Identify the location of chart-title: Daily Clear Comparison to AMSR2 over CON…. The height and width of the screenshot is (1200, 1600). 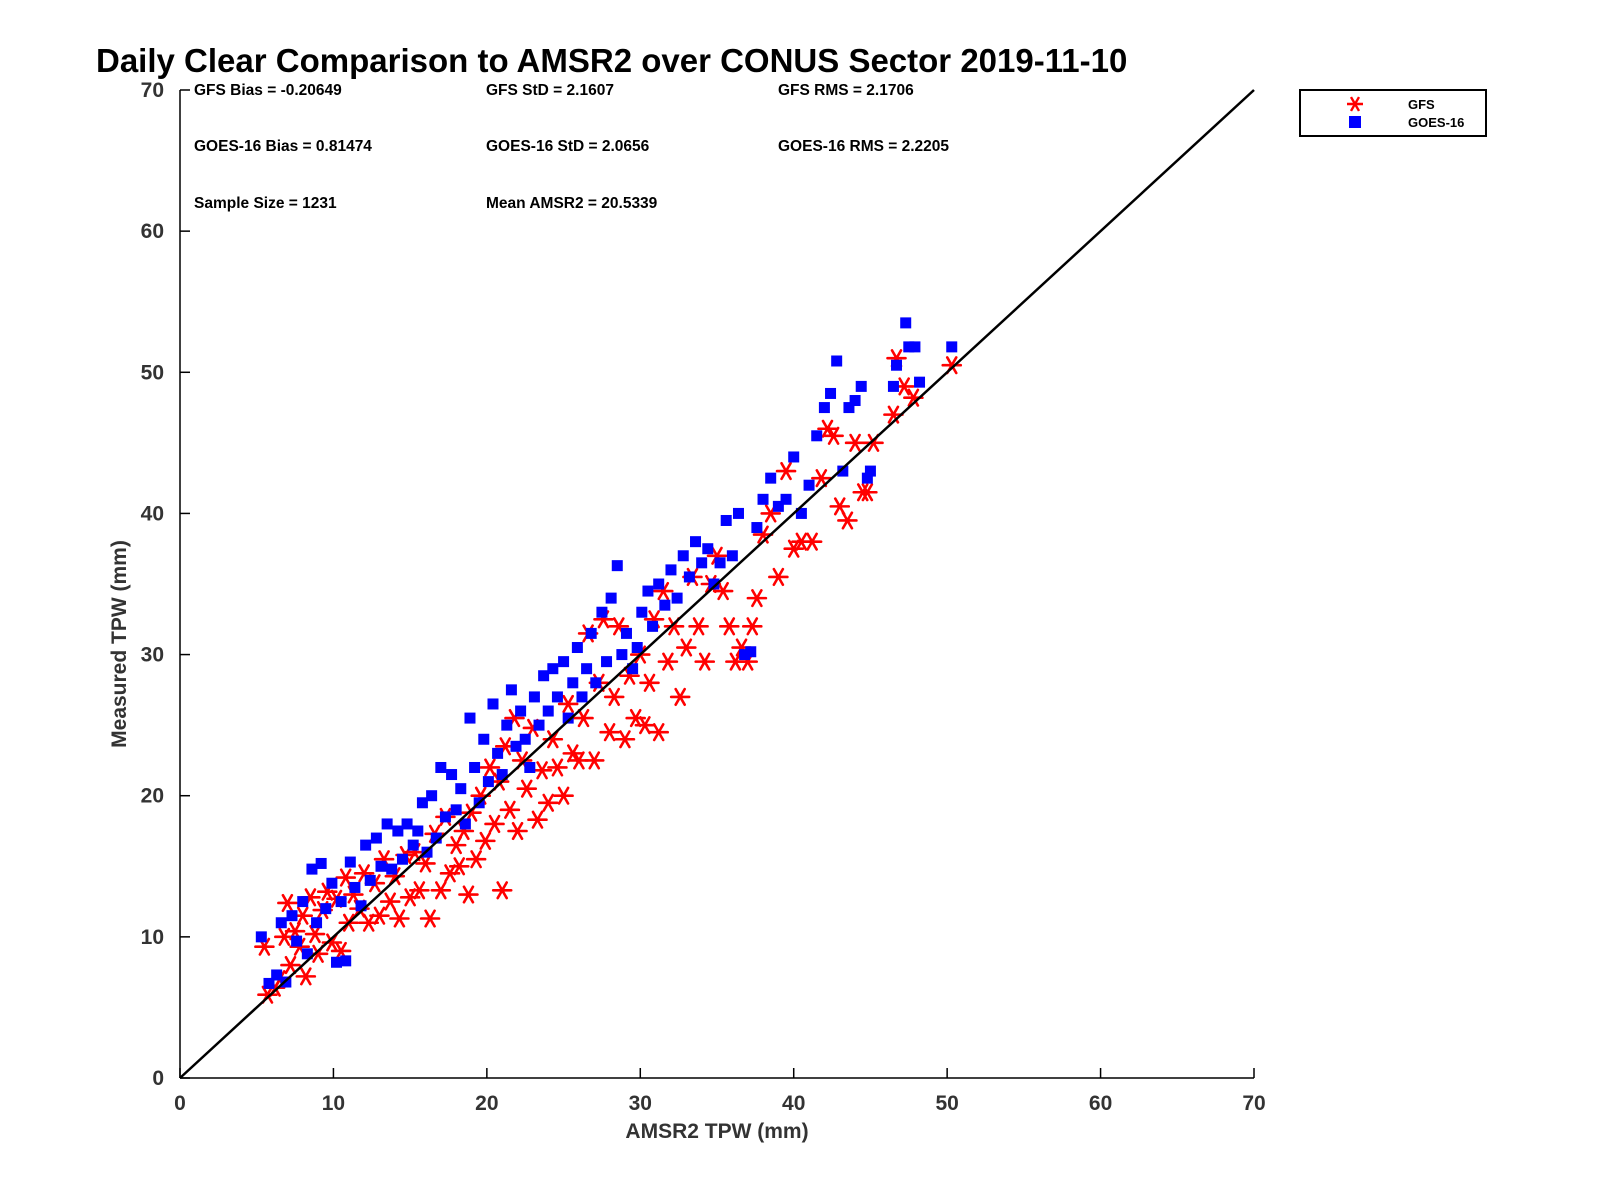
(611, 60).